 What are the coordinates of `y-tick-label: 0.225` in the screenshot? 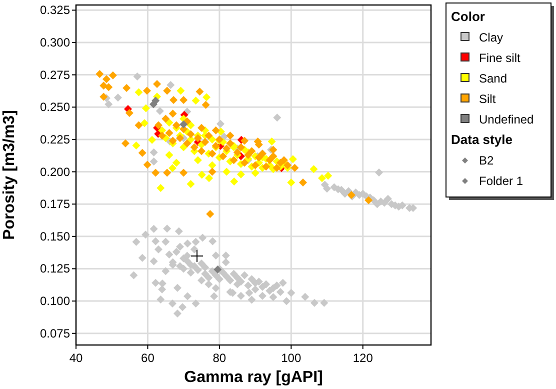 It's located at (55, 139).